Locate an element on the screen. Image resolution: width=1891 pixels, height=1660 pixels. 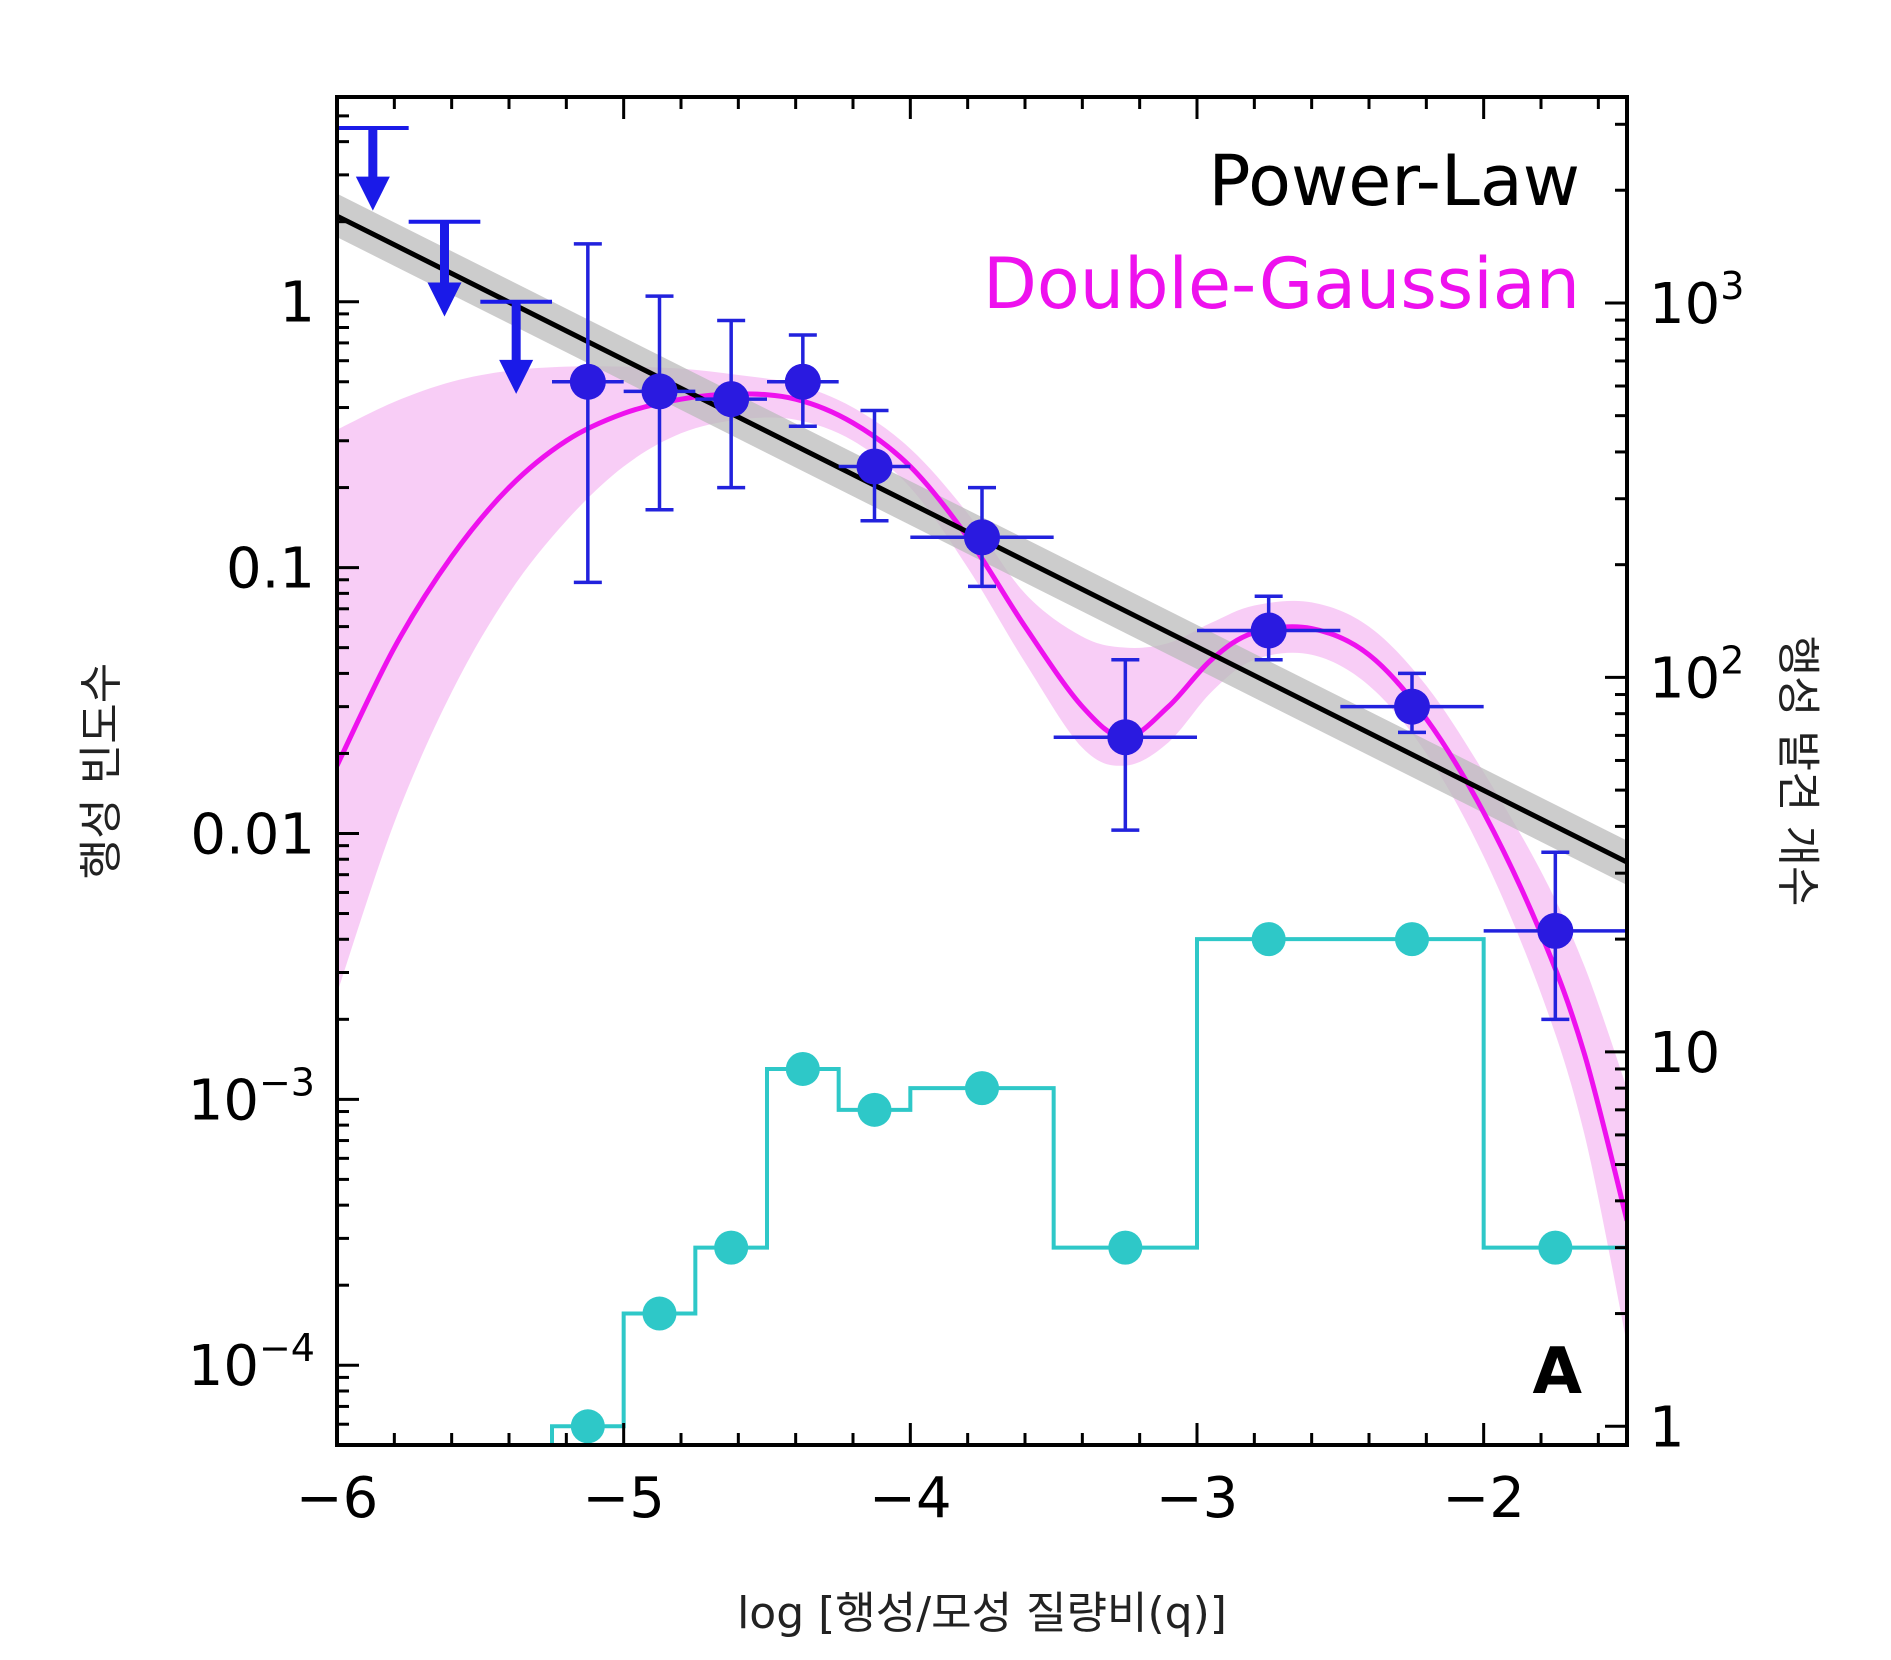
y-left-tick-label: 0.01 is located at coordinates (252, 834).